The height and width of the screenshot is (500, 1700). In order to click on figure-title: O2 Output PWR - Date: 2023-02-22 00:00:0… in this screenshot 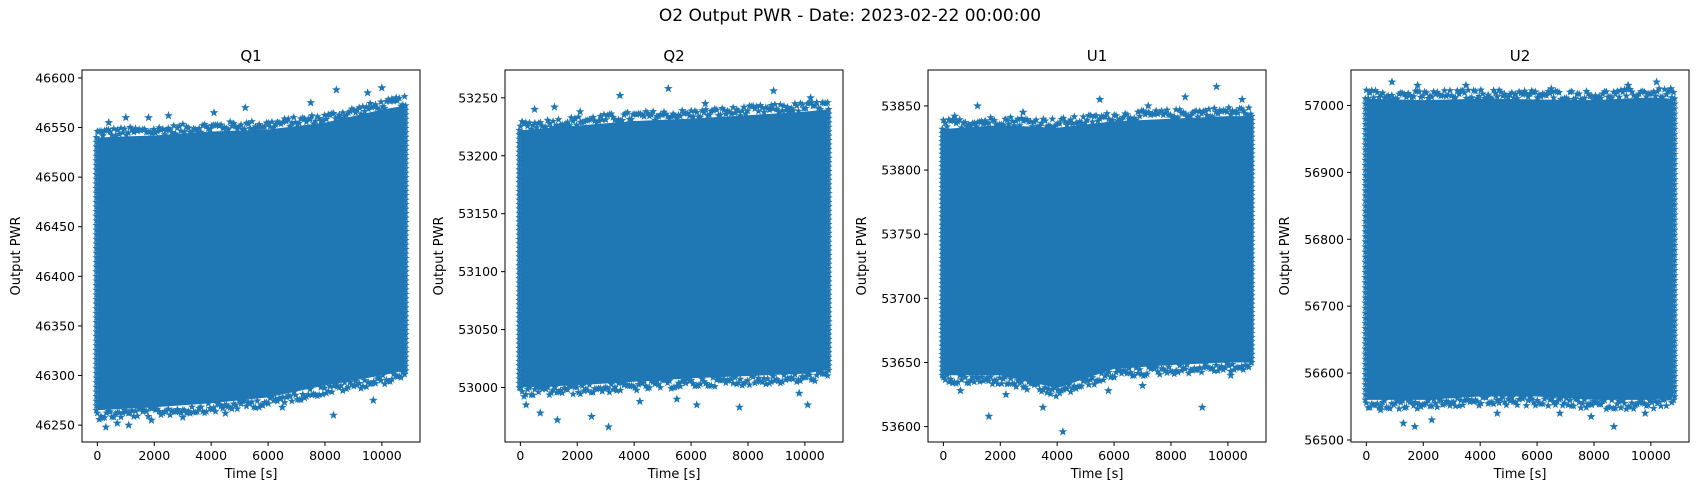, I will do `click(850, 16)`.